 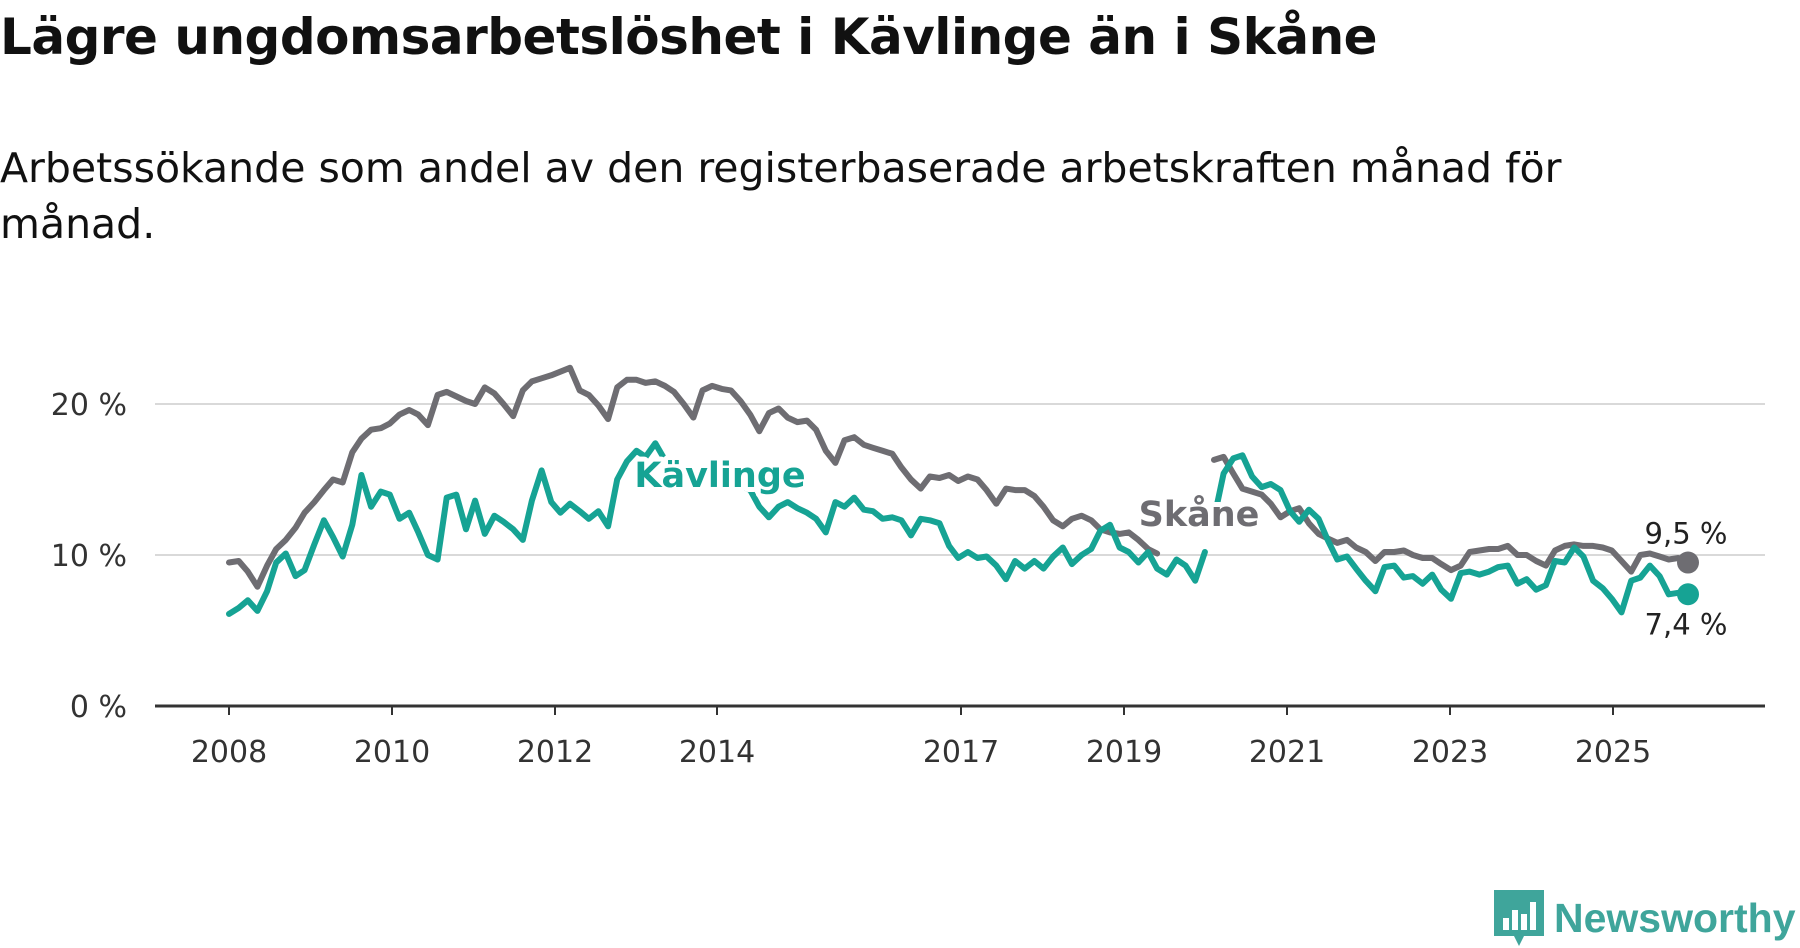 I want to click on end-point-kävlinge, so click(x=1688, y=594).